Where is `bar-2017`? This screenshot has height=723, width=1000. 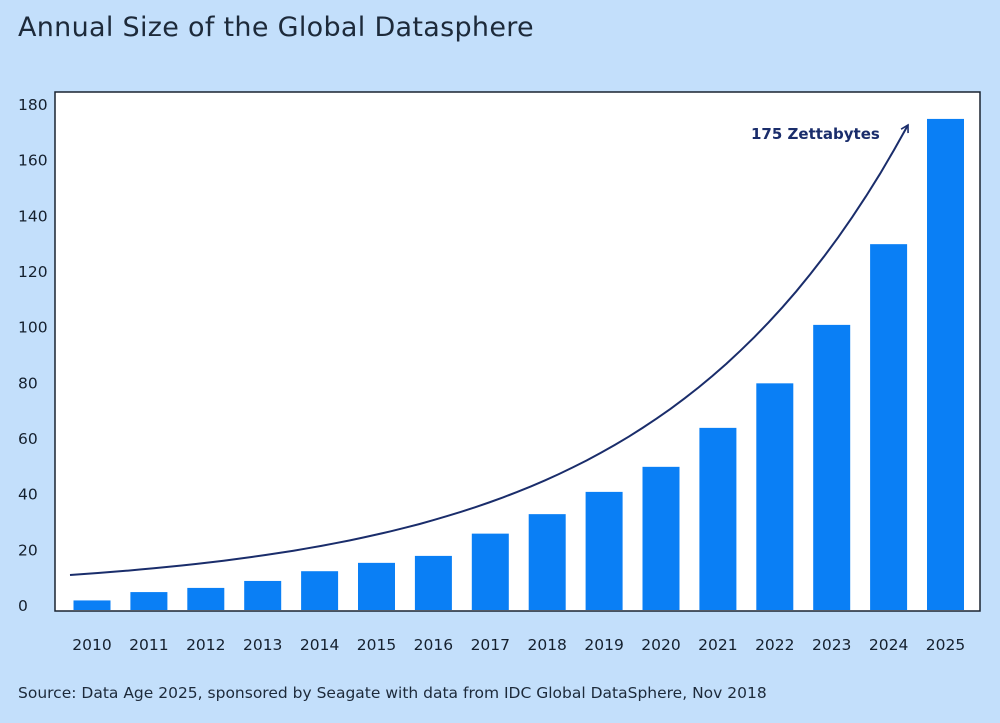
bar-2017 is located at coordinates (490, 571).